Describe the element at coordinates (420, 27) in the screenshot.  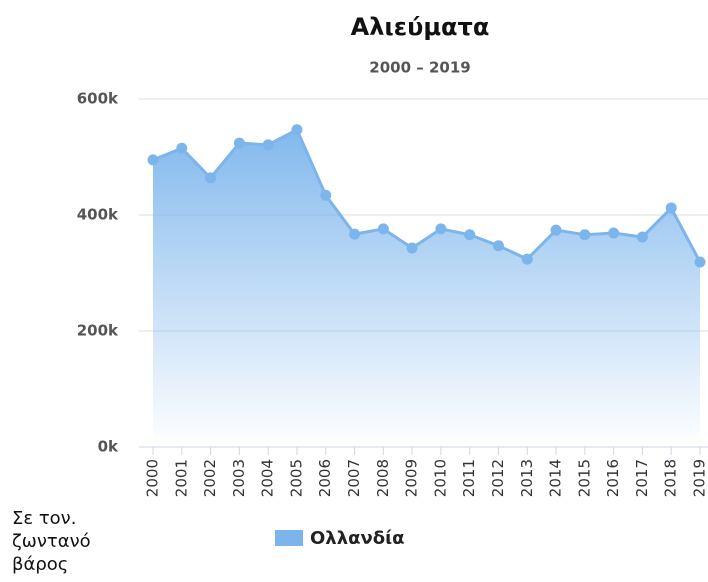
I see `chart-title: Αλιεύματα` at that location.